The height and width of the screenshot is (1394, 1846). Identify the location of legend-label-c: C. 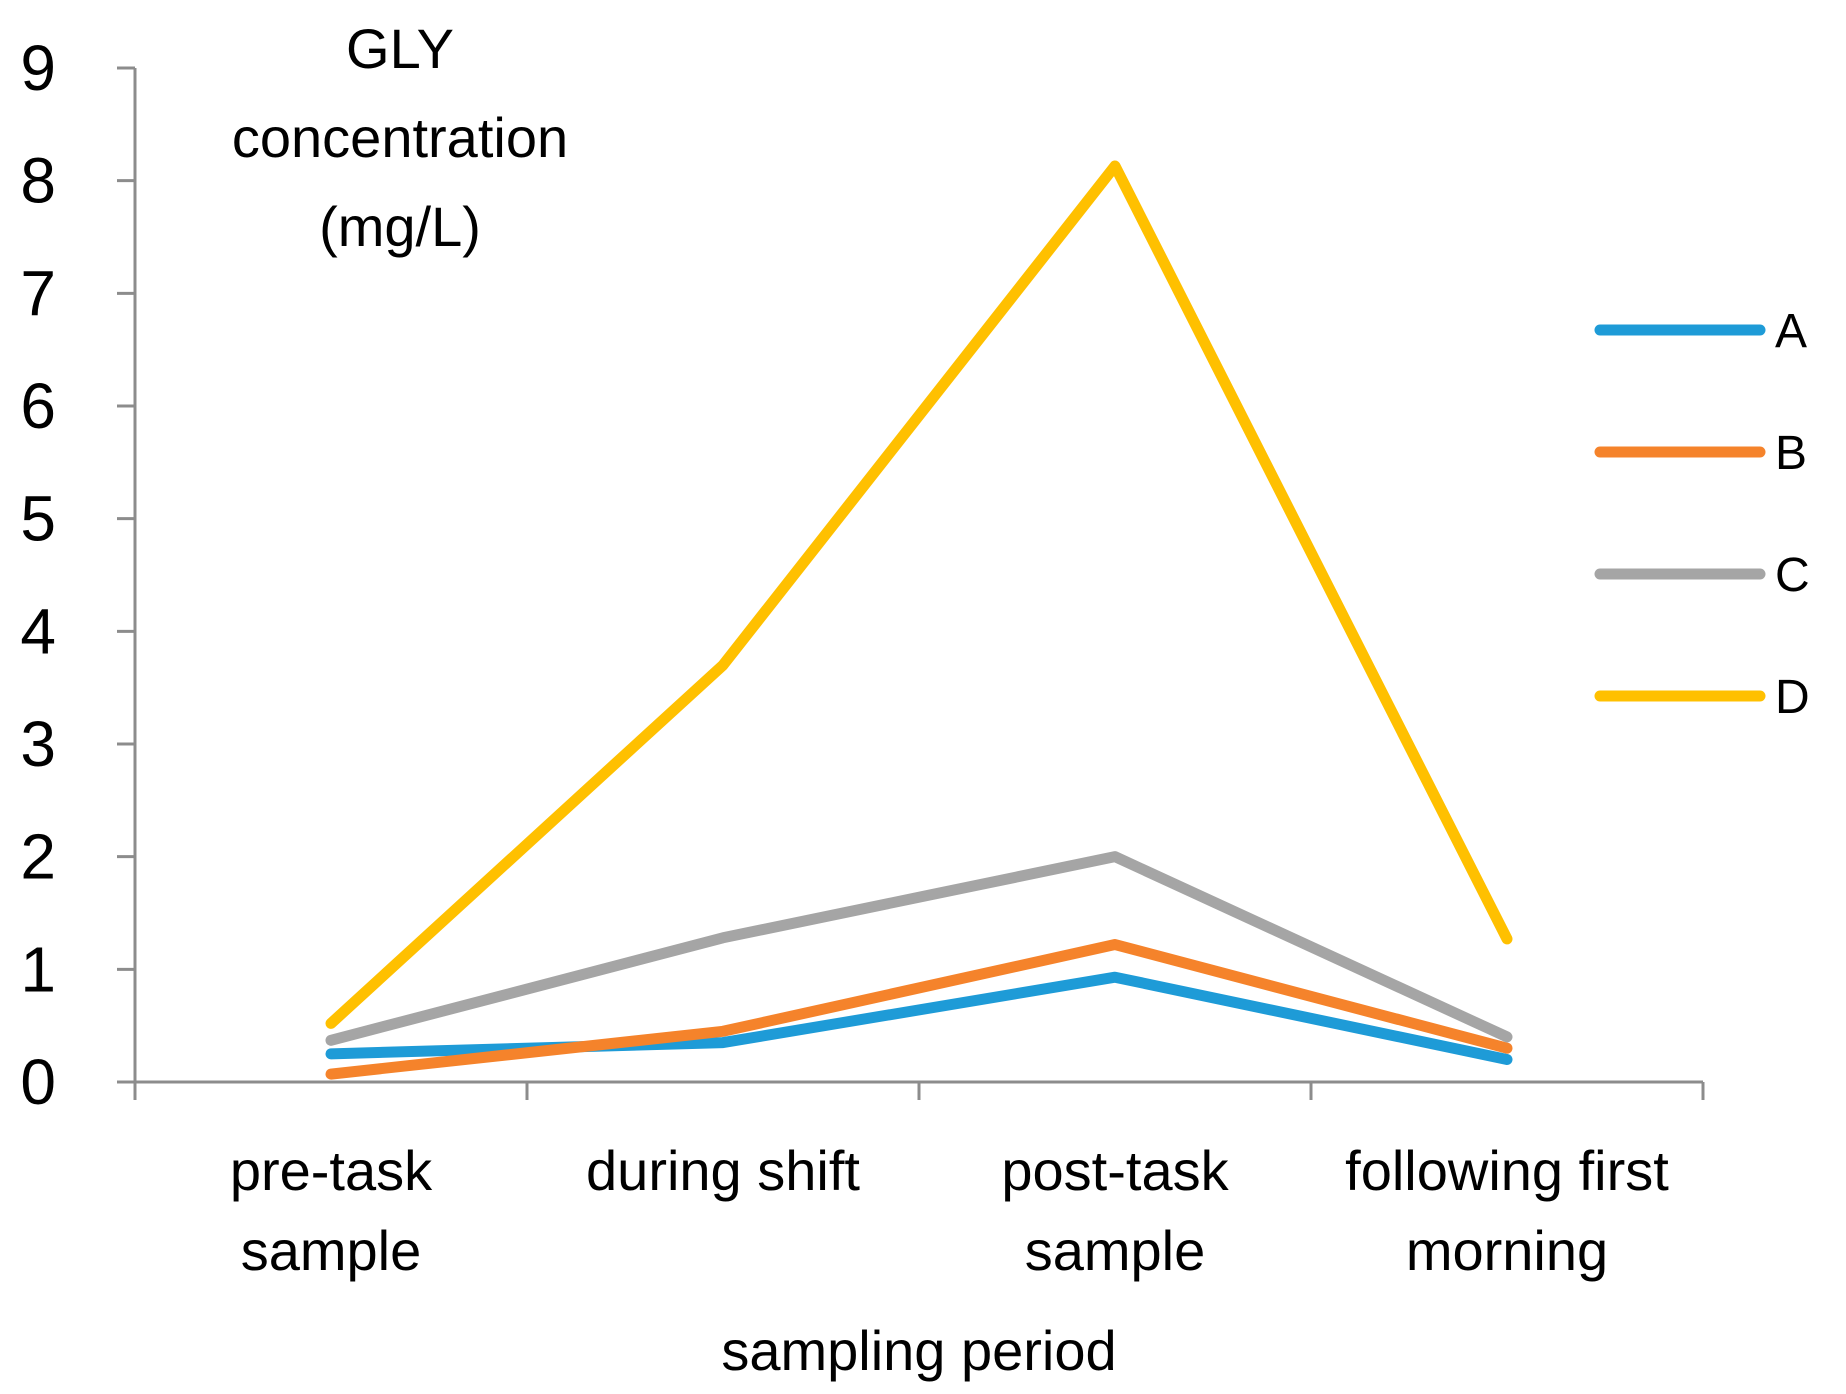
(1792, 575).